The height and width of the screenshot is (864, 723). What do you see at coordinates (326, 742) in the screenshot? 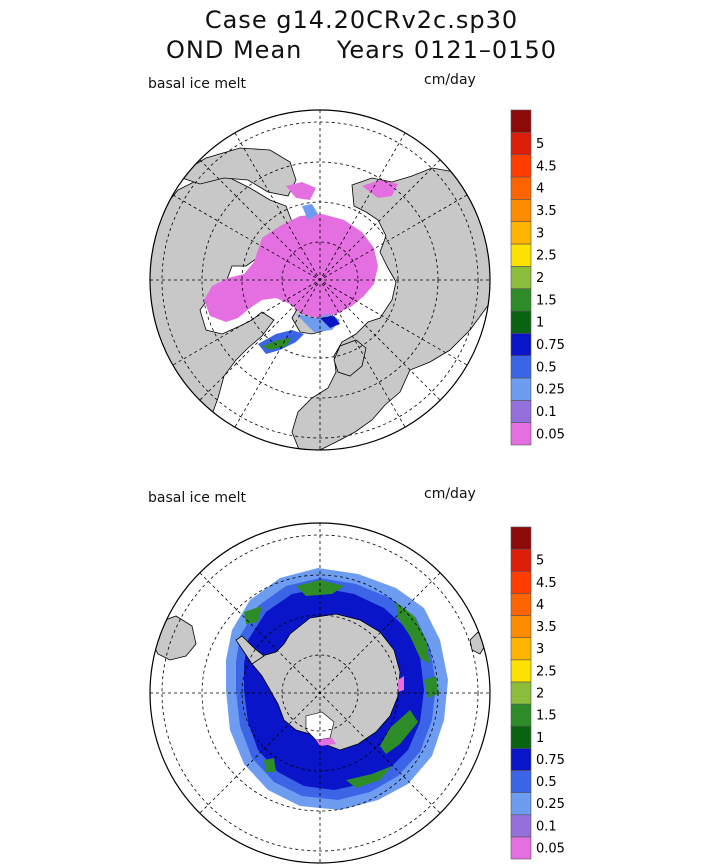
I see `south-shelf-edge-pink` at bounding box center [326, 742].